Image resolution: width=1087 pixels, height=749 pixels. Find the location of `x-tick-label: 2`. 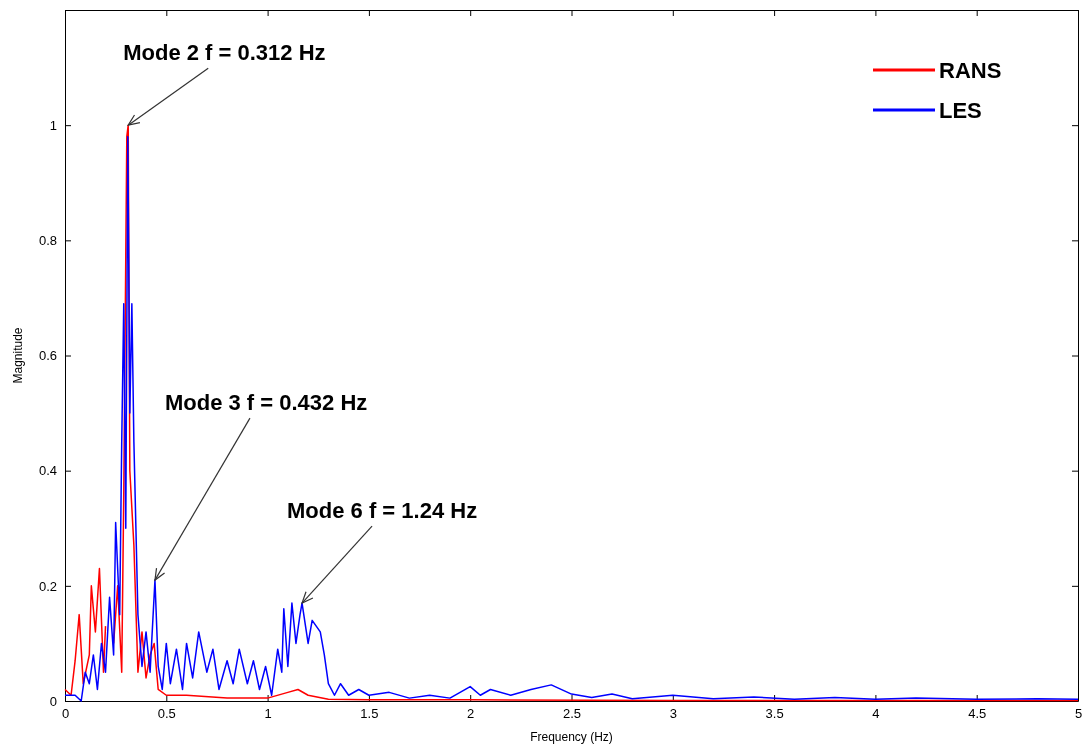

x-tick-label: 2 is located at coordinates (471, 714).